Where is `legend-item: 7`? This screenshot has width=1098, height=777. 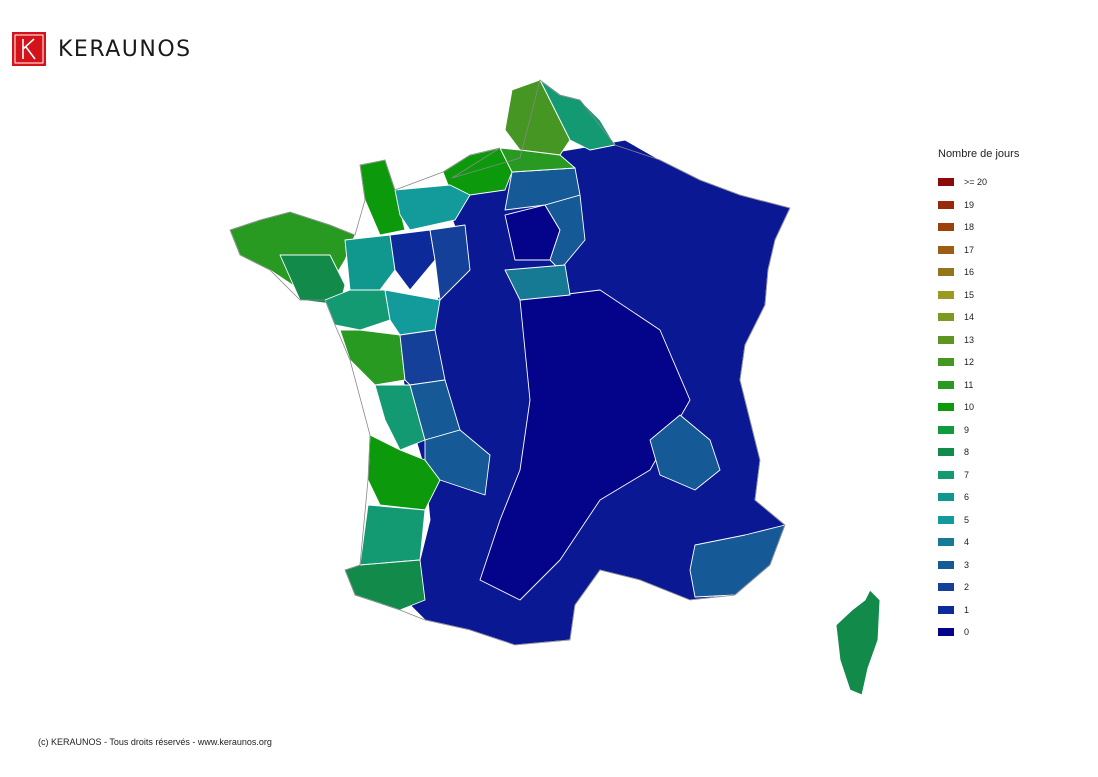
legend-item: 7 is located at coordinates (1008, 475).